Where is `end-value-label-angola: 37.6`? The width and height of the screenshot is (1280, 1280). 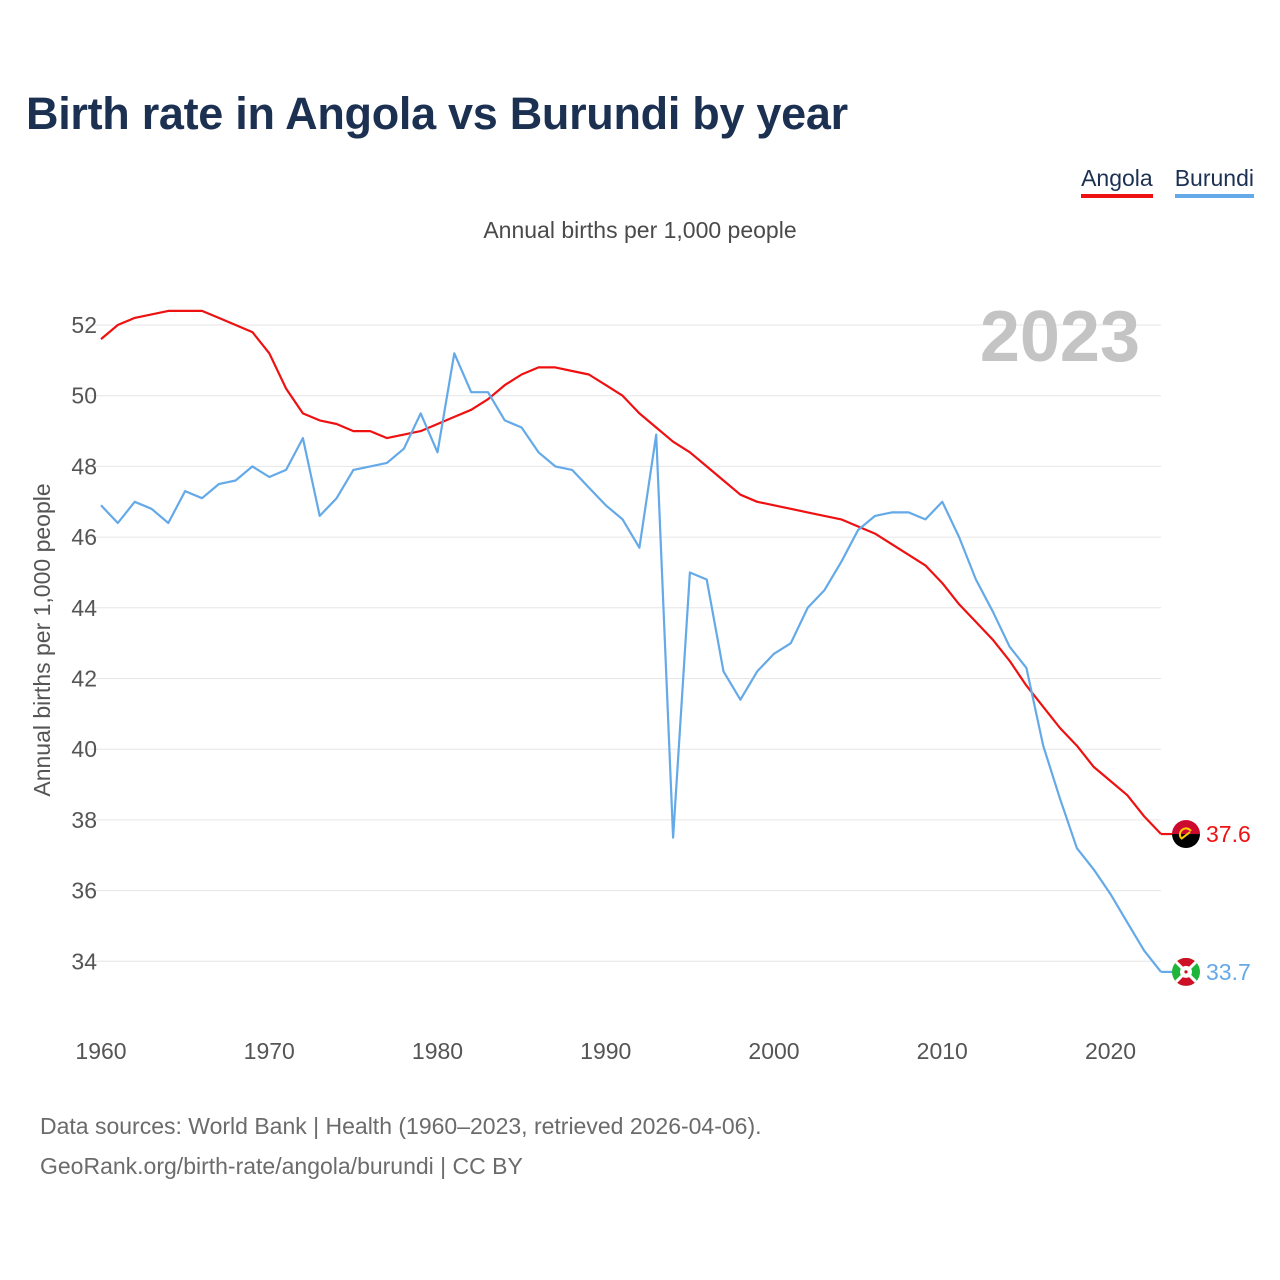
end-value-label-angola: 37.6 is located at coordinates (1228, 834).